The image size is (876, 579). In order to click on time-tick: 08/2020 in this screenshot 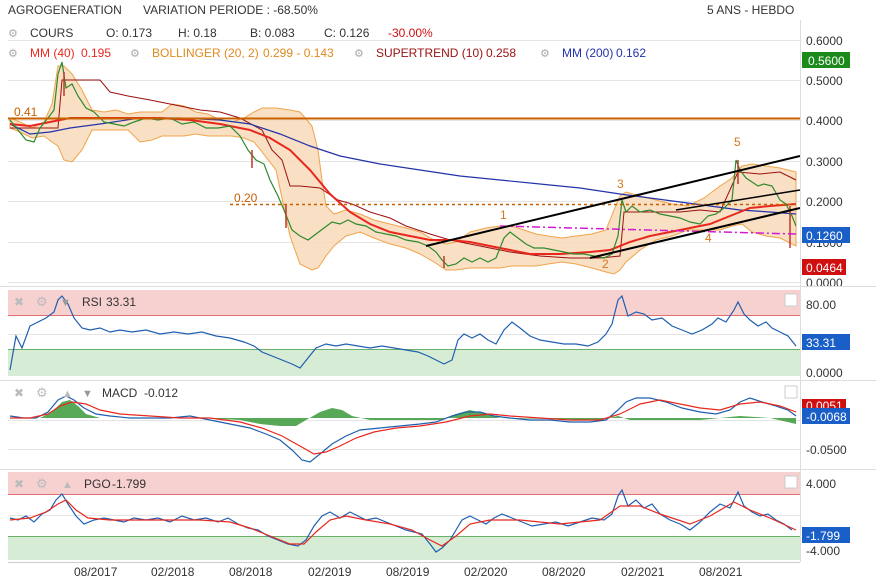, I will do `click(564, 572)`.